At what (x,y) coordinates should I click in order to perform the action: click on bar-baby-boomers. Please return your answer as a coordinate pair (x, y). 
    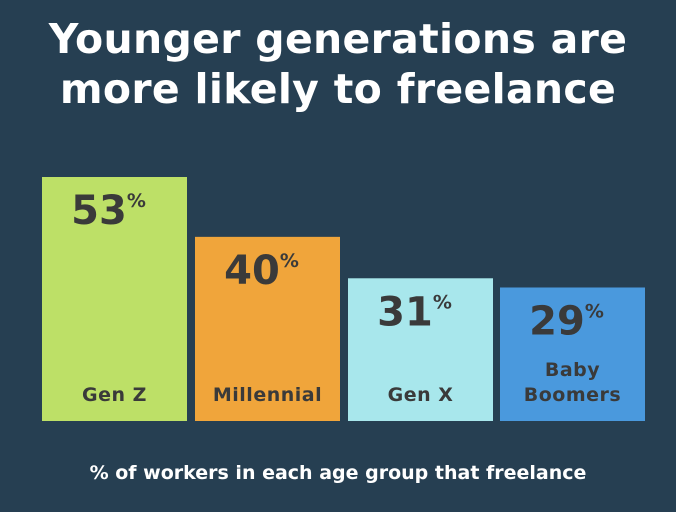
    Looking at the image, I should click on (572, 354).